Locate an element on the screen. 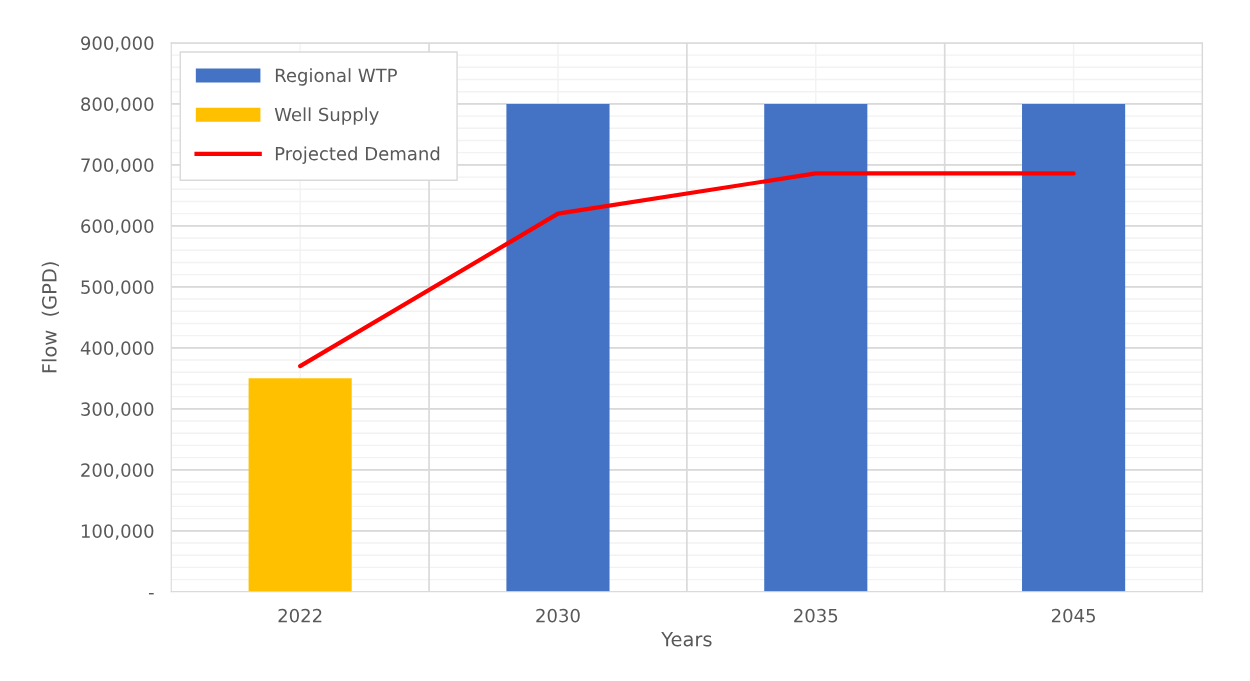  x-tick-label: 2022 is located at coordinates (300, 615).